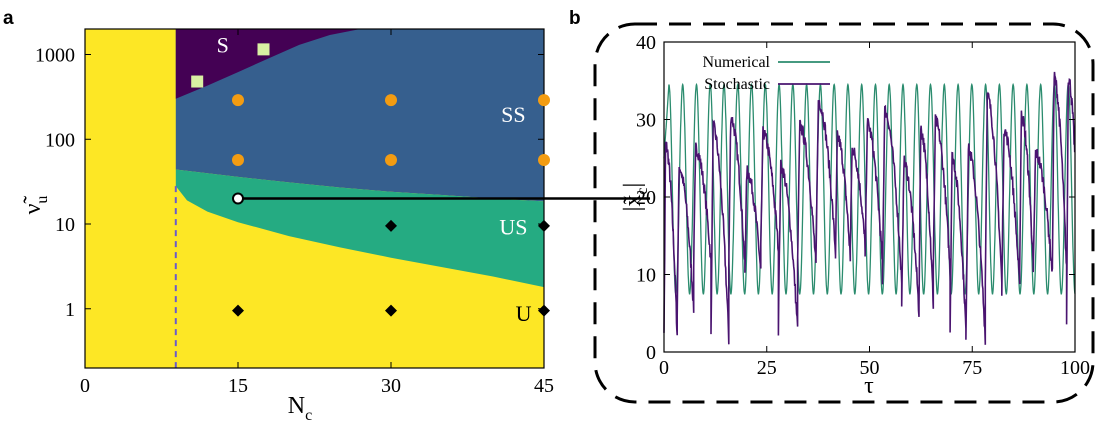 Image resolution: width=1099 pixels, height=424 pixels. What do you see at coordinates (60, 140) in the screenshot?
I see `y-tick-label: 100` at bounding box center [60, 140].